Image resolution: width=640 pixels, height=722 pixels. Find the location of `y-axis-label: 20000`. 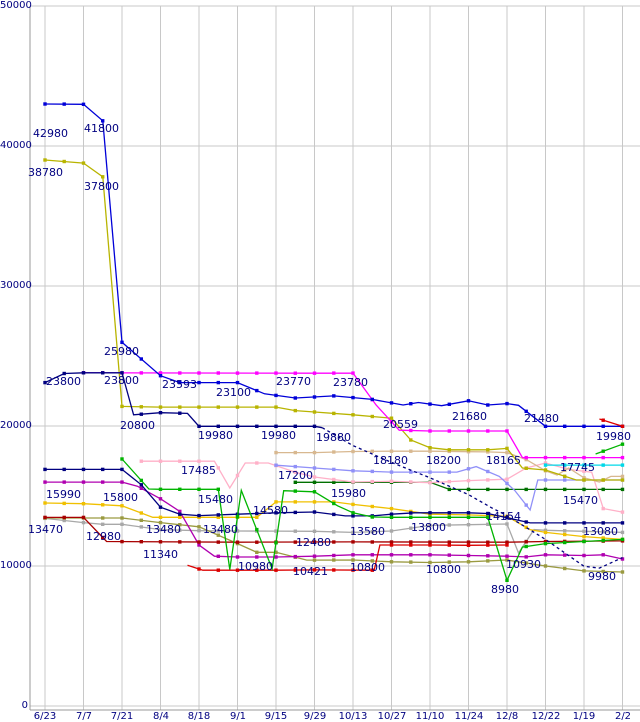

y-axis-label: 20000 is located at coordinates (16, 425).